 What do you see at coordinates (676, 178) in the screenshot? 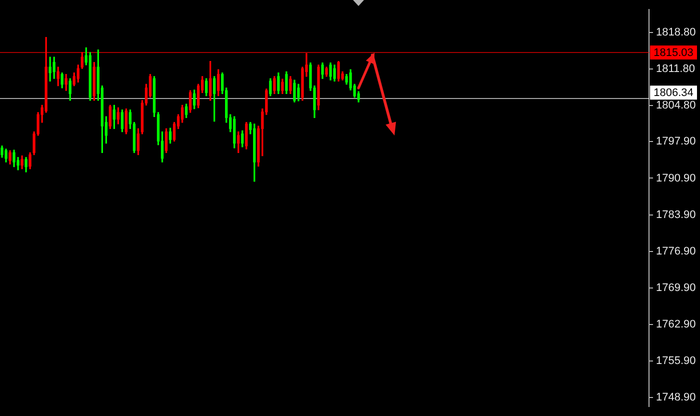
I see `y-tick-label: 1790.90` at bounding box center [676, 178].